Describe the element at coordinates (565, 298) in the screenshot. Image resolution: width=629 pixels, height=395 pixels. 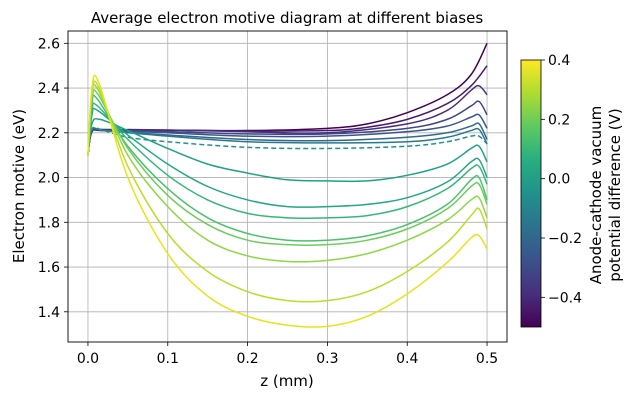
I see `colorbar-tick-label: −0.4` at that location.